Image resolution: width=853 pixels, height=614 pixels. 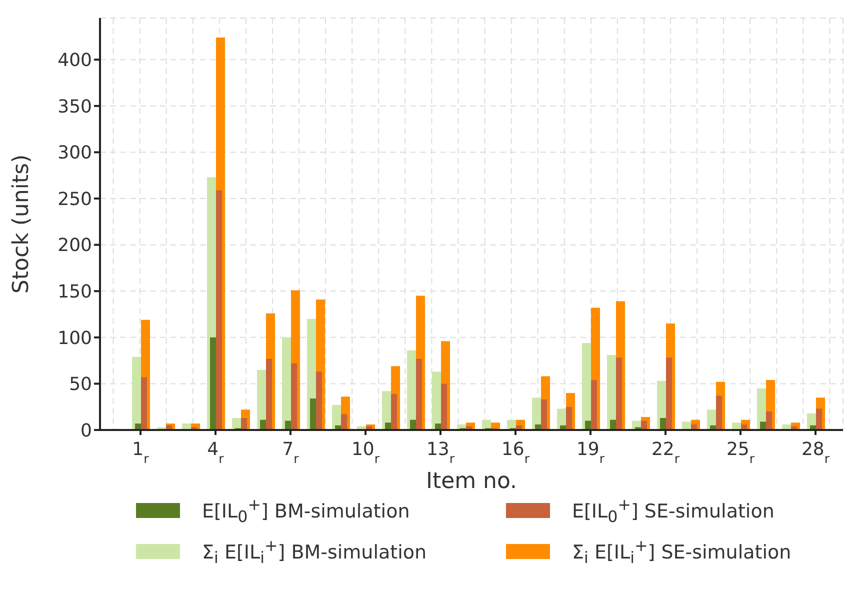 What do you see at coordinates (21, 224) in the screenshot?
I see `y-axis-title: Stock (units)` at bounding box center [21, 224].